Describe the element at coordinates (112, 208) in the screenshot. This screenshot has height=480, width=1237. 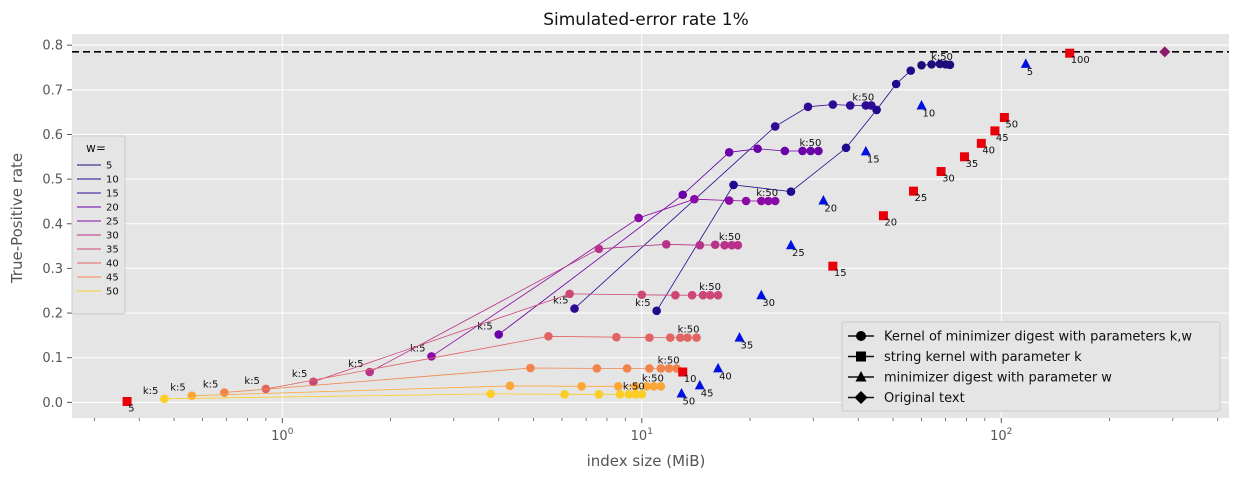
I see `w-legend-label: 20` at that location.